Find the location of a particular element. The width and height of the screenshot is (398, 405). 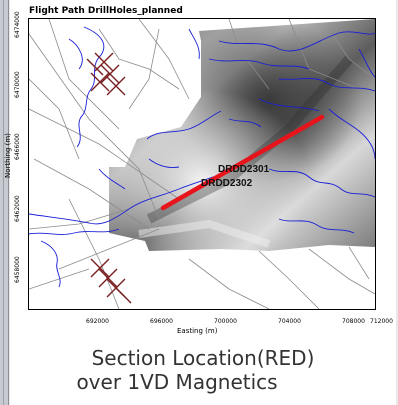

x-tick: 692000 is located at coordinates (97, 321).